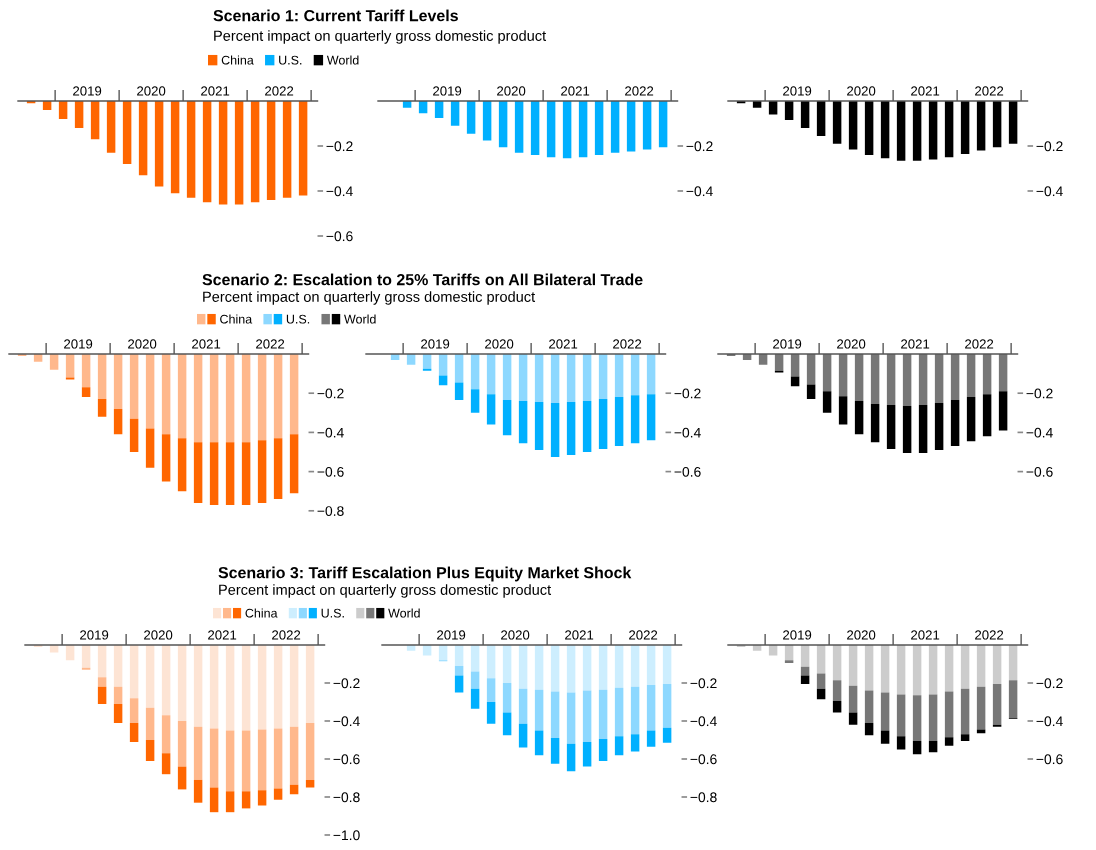 The width and height of the screenshot is (1096, 850). What do you see at coordinates (335, 15) in the screenshot?
I see `chart-title: Scenario 1: Current Tariff Levels` at bounding box center [335, 15].